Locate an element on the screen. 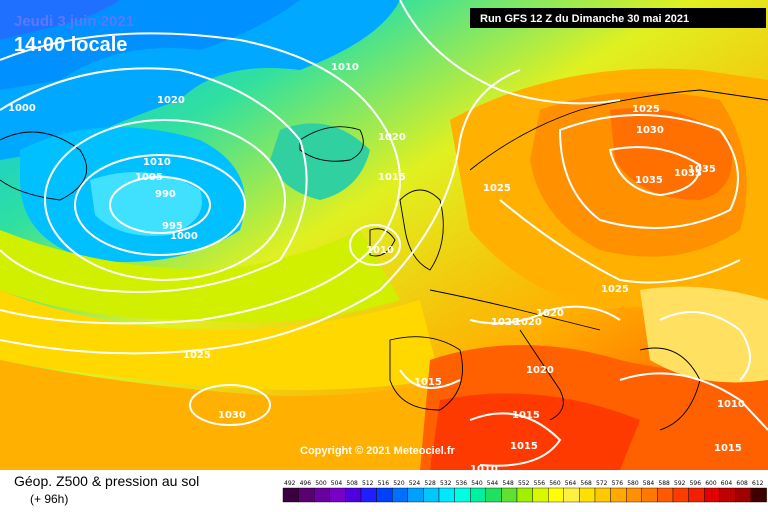 The height and width of the screenshot is (512, 768). legend-tick-label: 580 is located at coordinates (633, 483).